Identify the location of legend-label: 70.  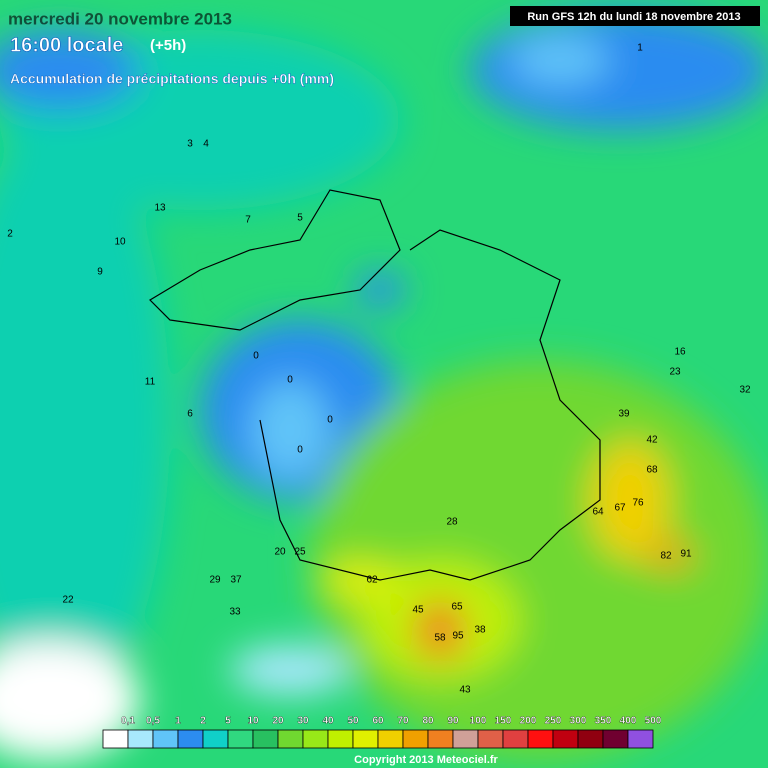
(403, 721).